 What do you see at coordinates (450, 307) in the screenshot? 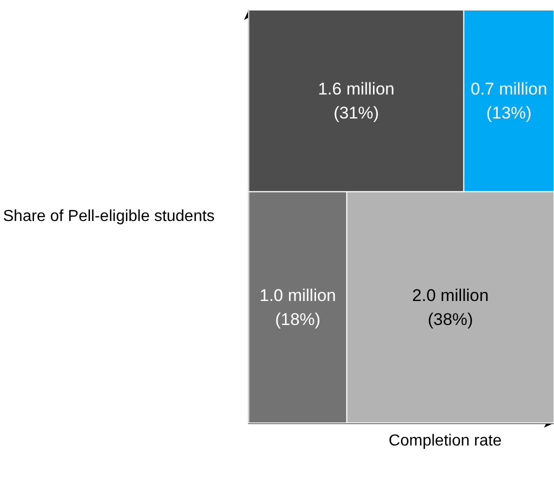
I see `data-label: 2.0 million (38%)` at bounding box center [450, 307].